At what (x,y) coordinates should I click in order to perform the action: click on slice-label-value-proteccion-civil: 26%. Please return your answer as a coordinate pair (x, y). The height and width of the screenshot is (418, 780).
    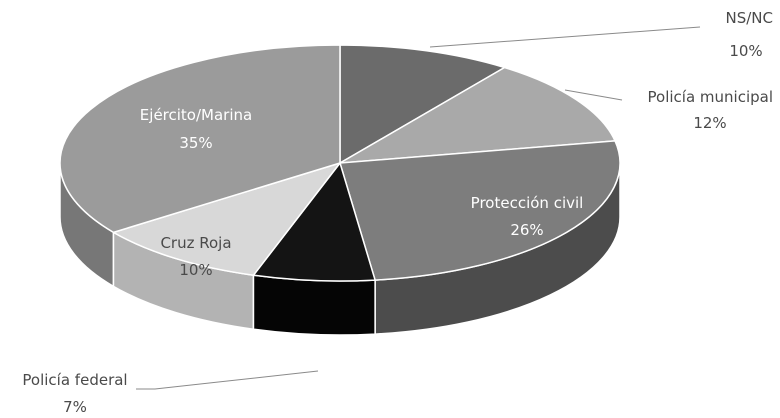
    Looking at the image, I should click on (526, 230).